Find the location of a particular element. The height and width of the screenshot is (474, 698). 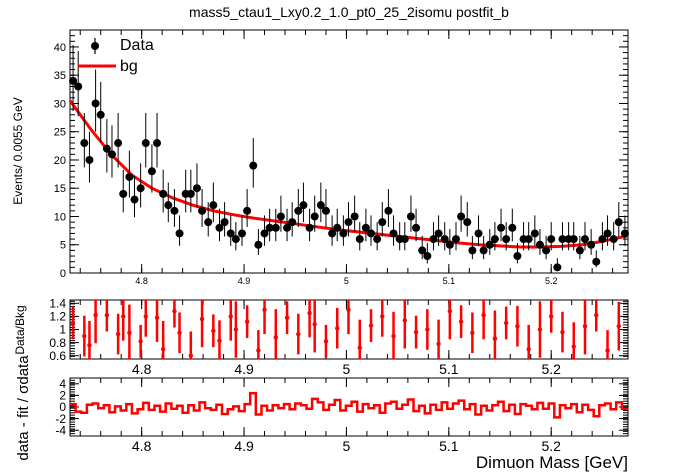

pull-xtick-label: 5.2 is located at coordinates (551, 446).